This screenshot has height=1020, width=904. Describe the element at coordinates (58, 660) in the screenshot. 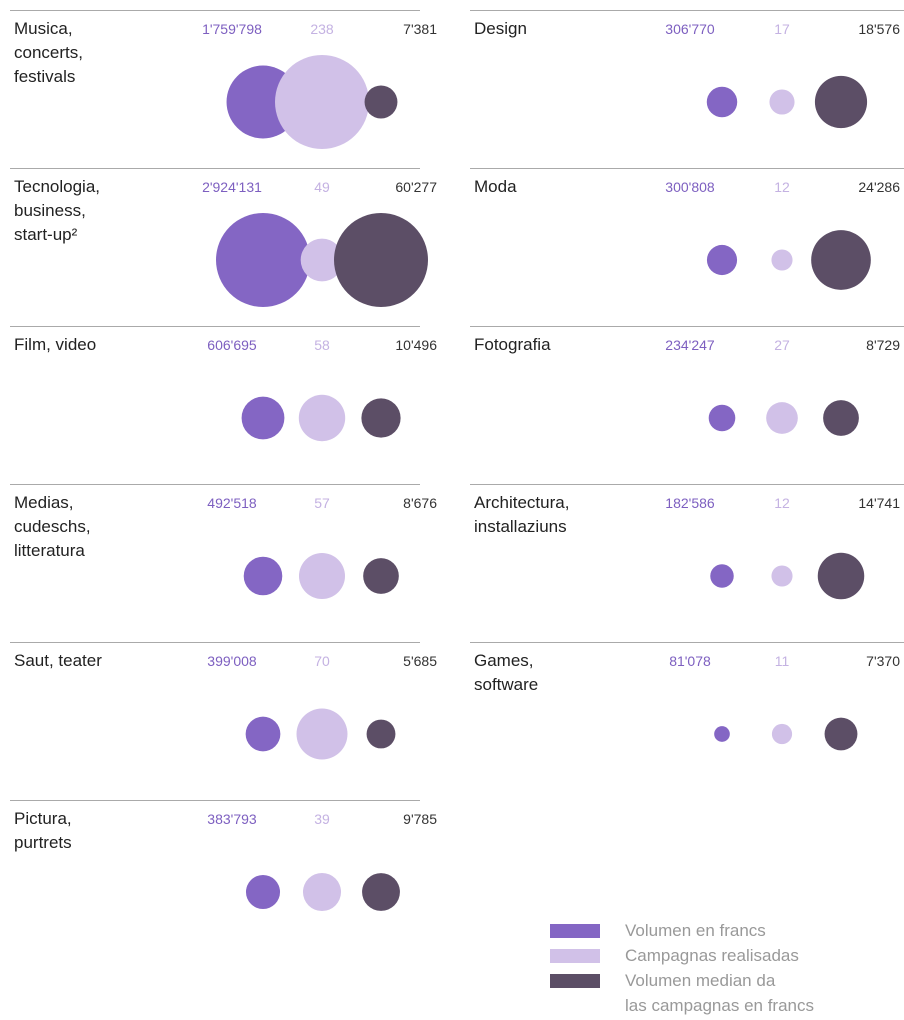

I see `category-label: Saut, teater` at that location.